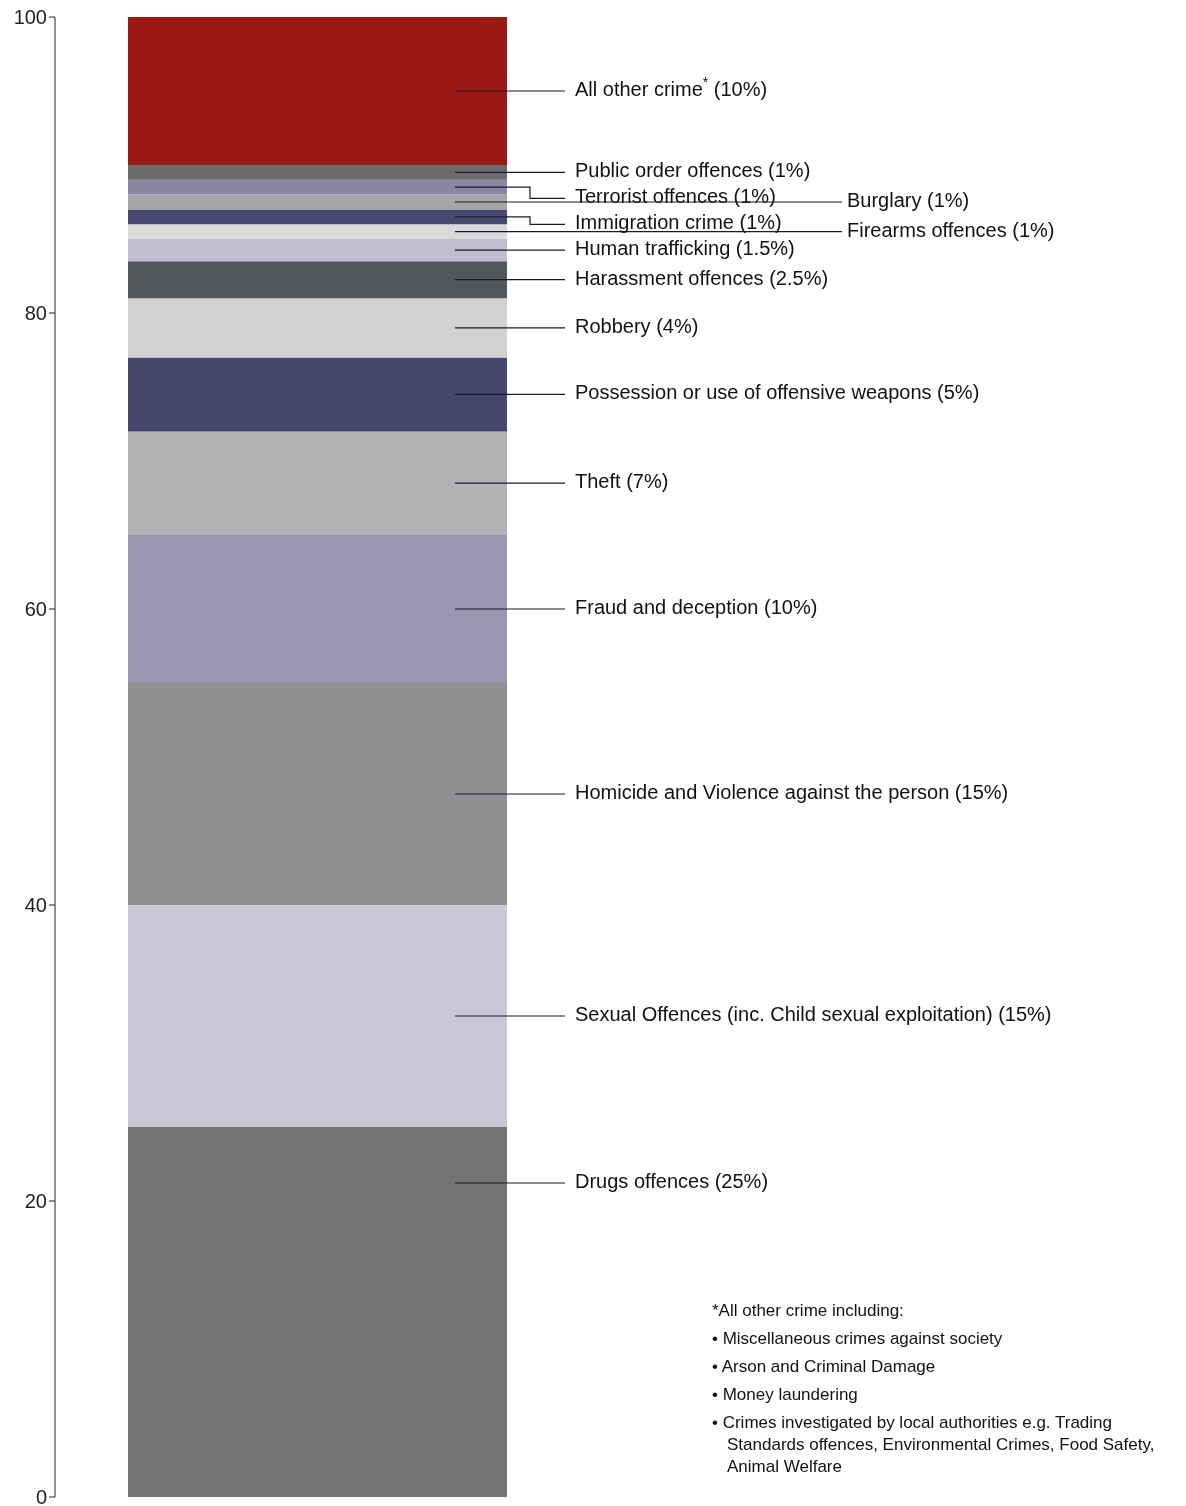 The height and width of the screenshot is (1506, 1186). I want to click on y-tick-label: 100, so click(30, 17).